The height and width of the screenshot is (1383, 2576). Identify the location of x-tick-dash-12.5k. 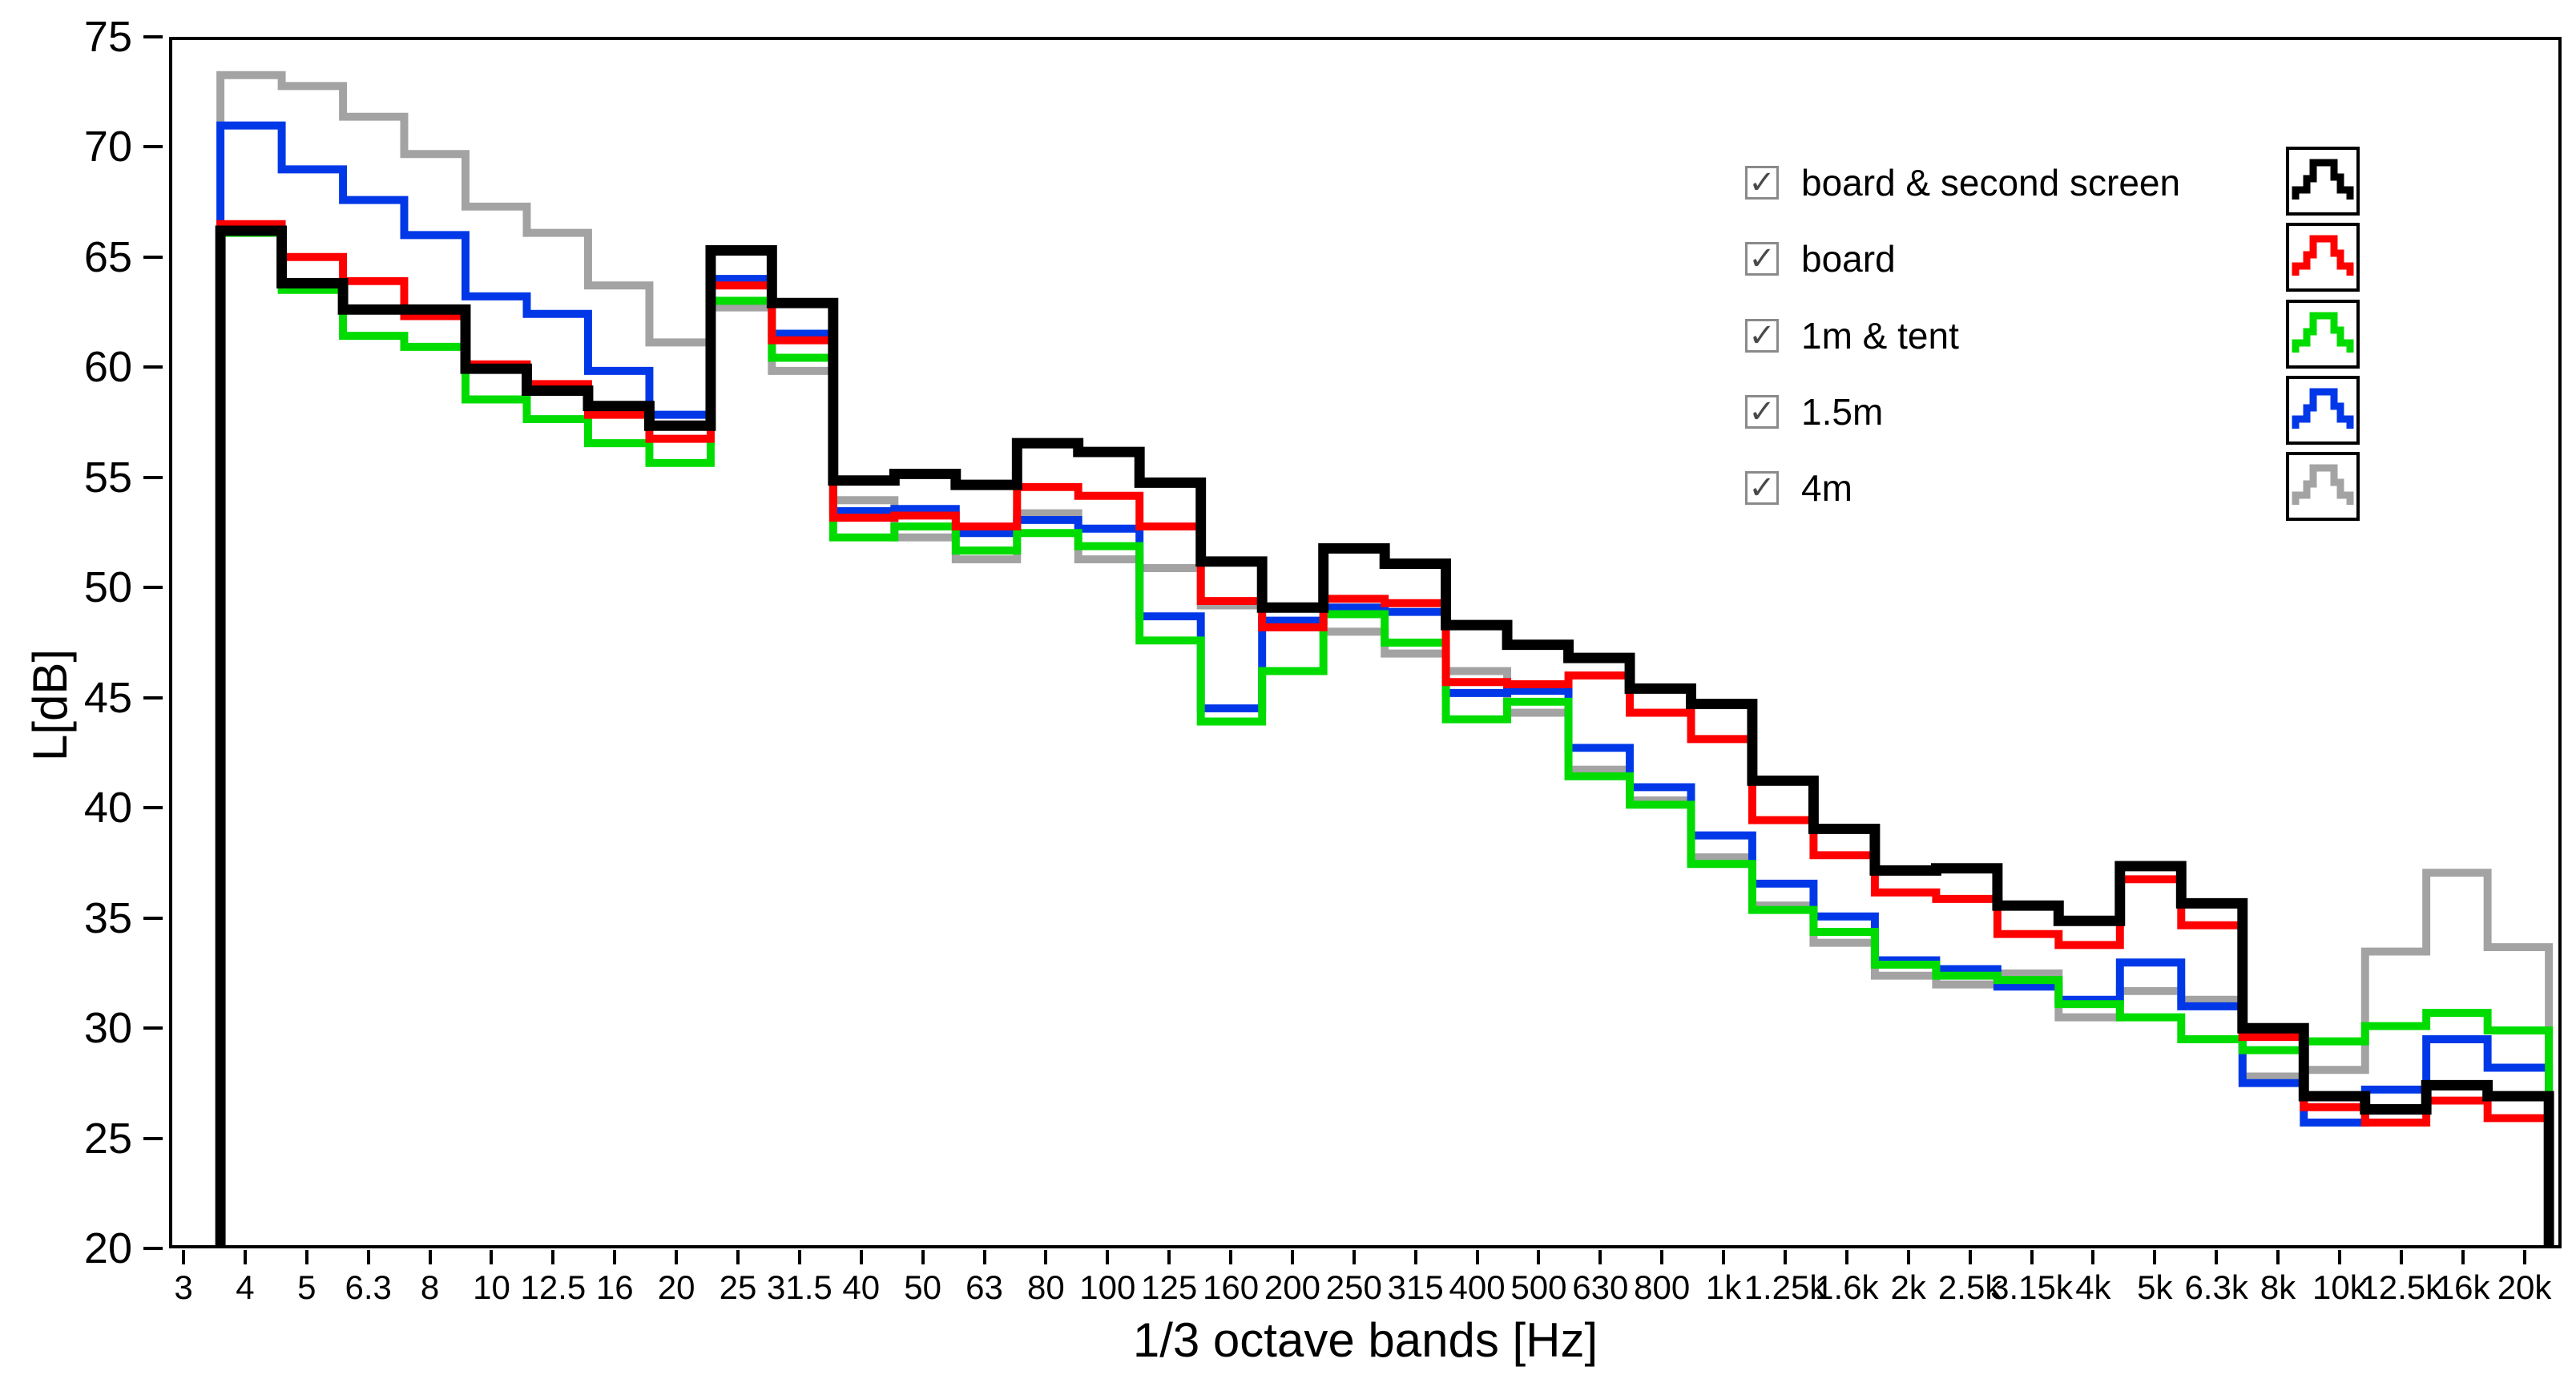
(2401, 1257).